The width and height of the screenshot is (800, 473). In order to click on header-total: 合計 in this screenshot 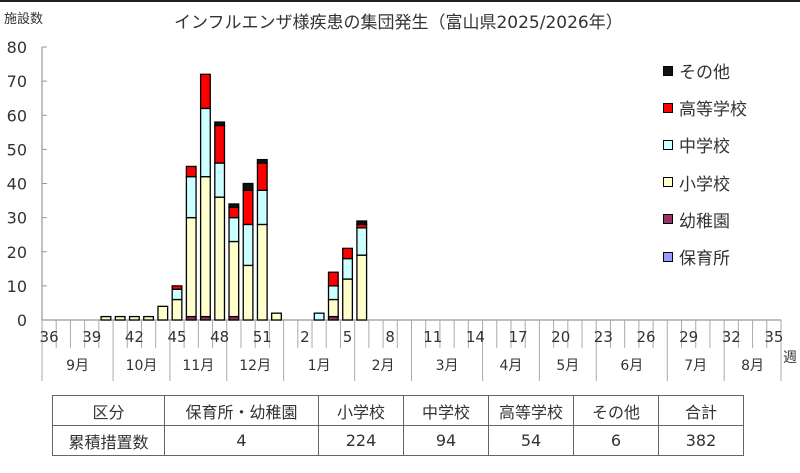, I will do `click(701, 410)`.